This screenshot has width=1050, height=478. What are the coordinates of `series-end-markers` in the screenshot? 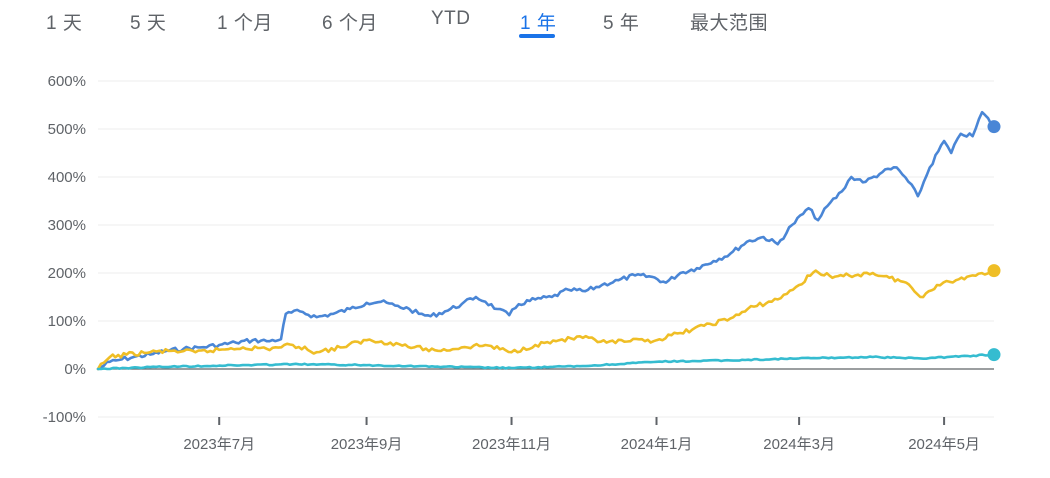 It's located at (994, 241).